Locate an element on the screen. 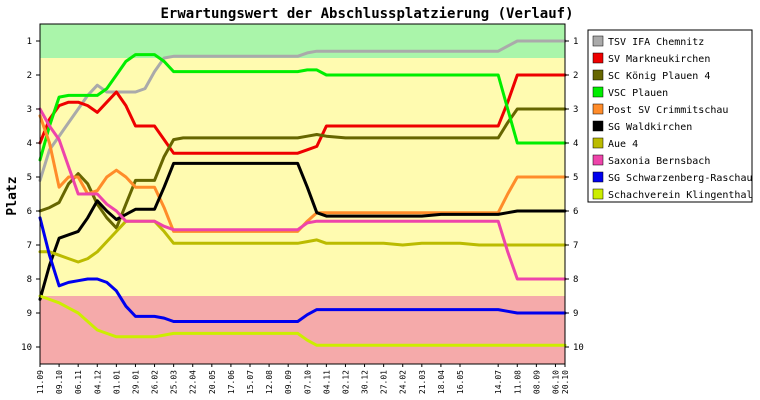  y-tick-label: 6 is located at coordinates (29, 212).